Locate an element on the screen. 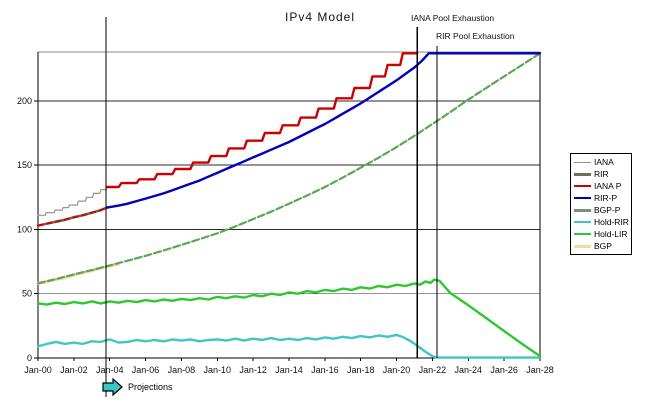  annotation-rir-pool-exhaustion: RIR Pool Exhaustion is located at coordinates (475, 36).